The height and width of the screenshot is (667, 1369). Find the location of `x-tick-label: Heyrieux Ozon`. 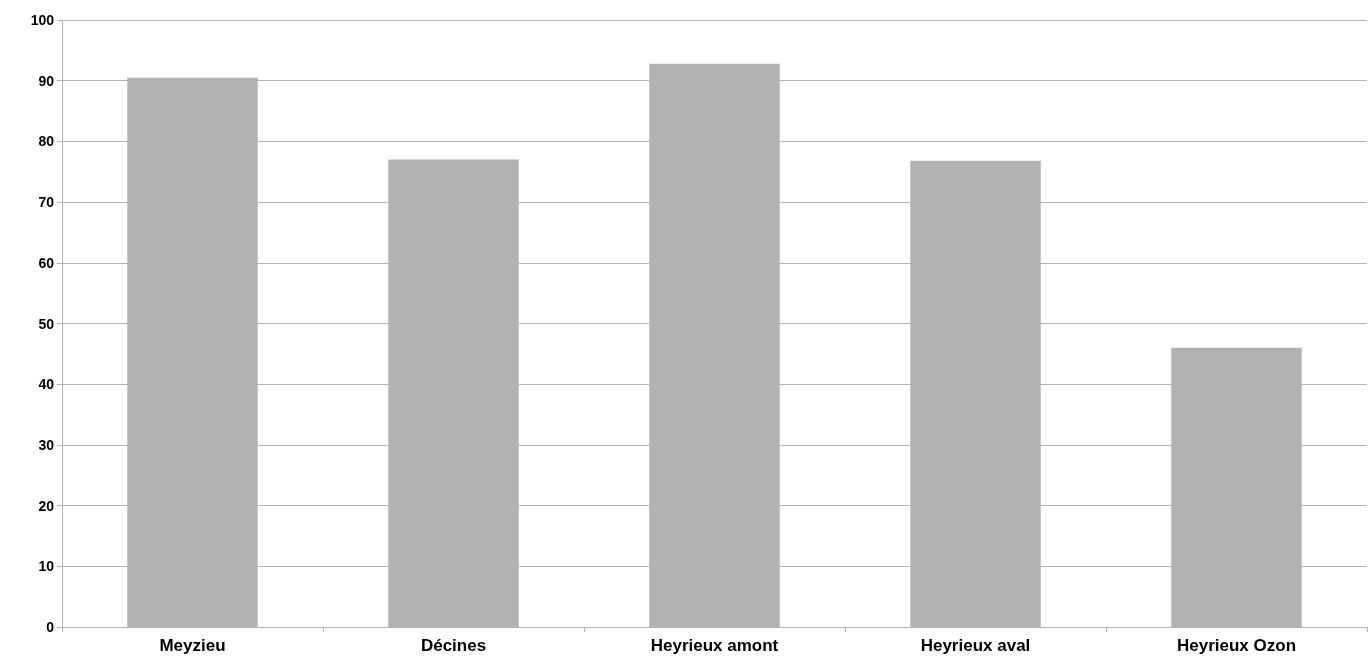

x-tick-label: Heyrieux Ozon is located at coordinates (1236, 645).